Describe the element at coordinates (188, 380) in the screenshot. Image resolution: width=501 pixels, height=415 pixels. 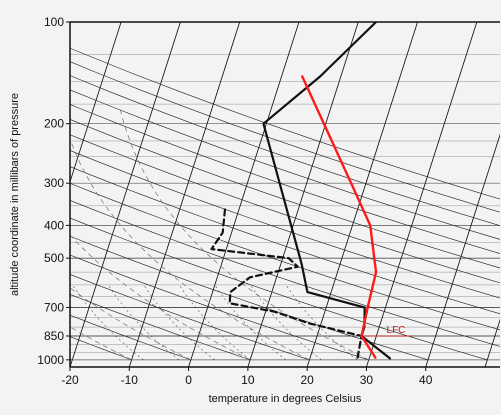
I see `x-tick-label: 0` at that location.